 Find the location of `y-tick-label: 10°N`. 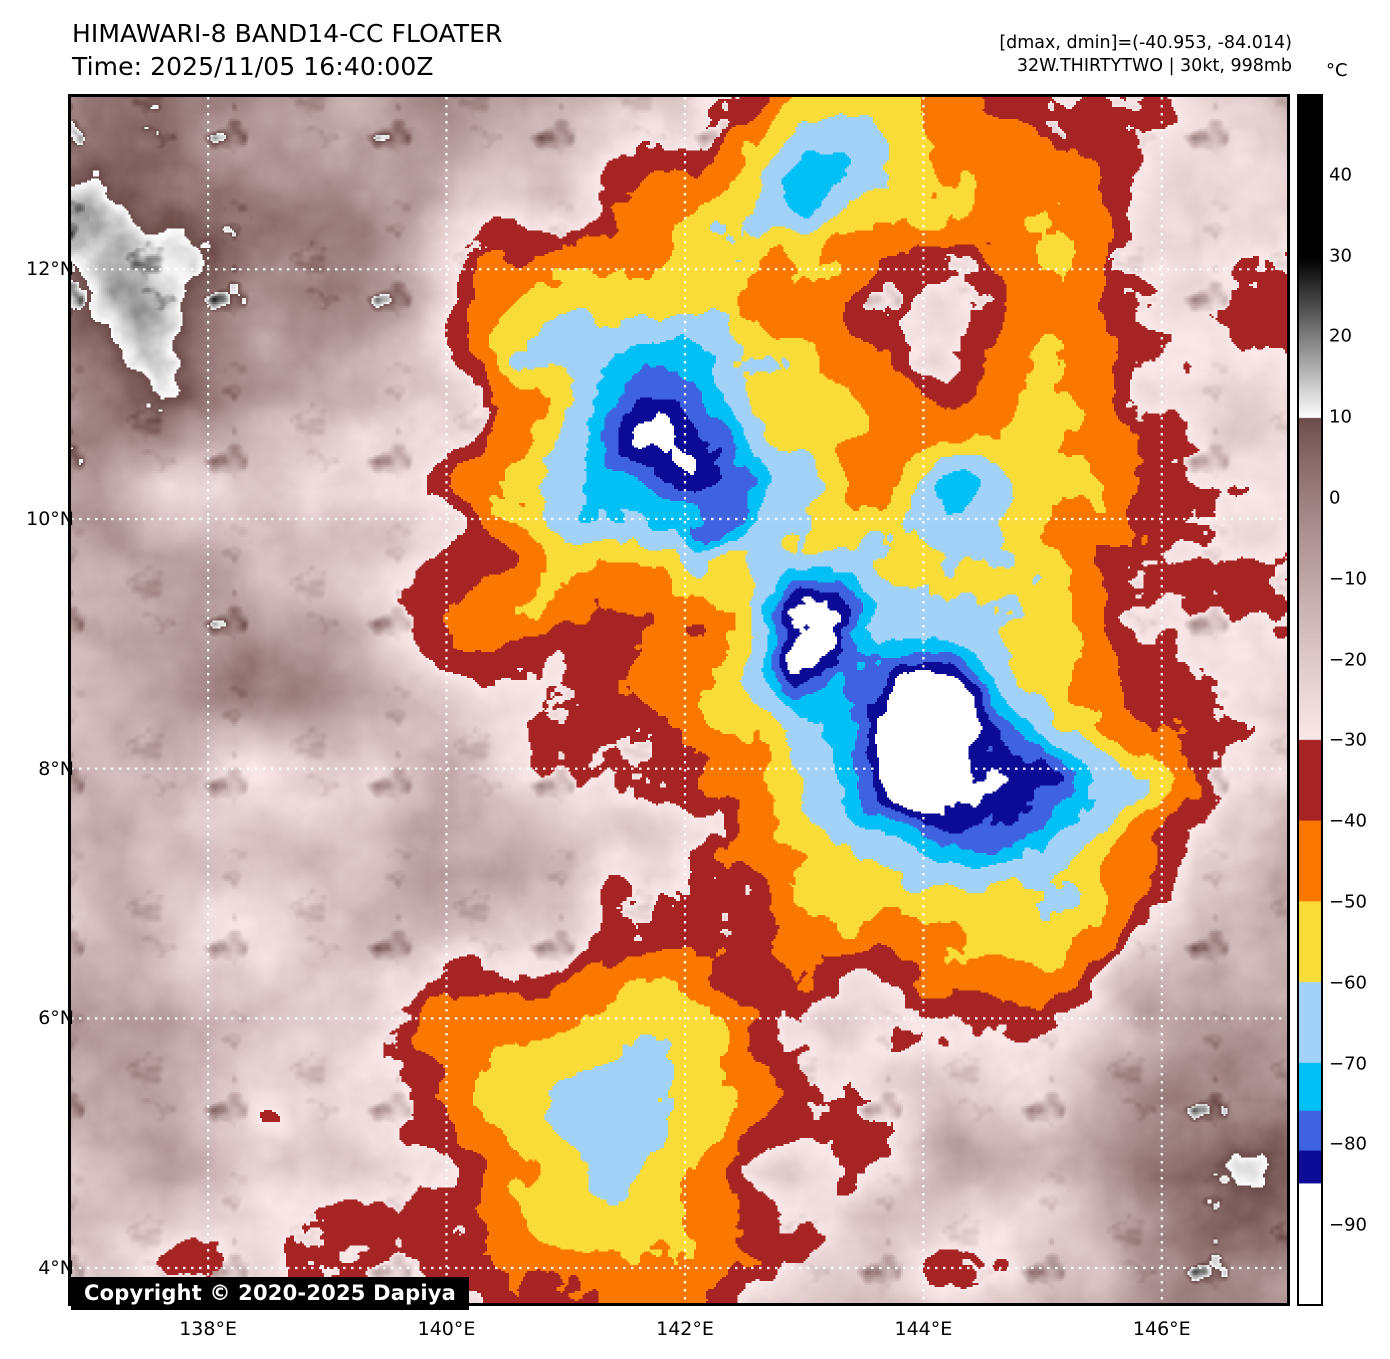

y-tick-label: 10°N is located at coordinates (50, 519).